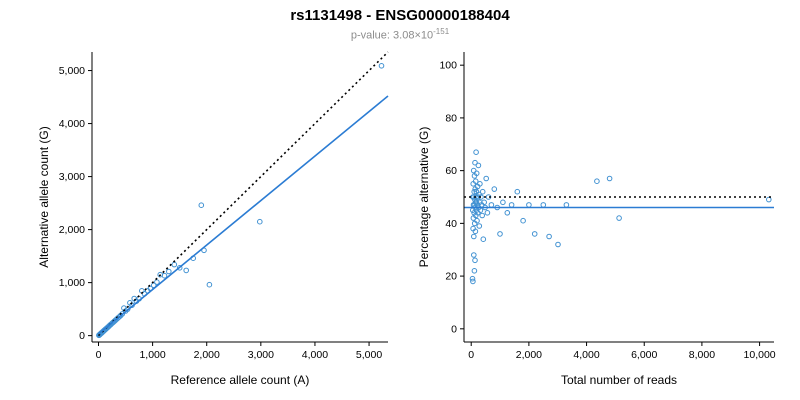  Describe the element at coordinates (702, 355) in the screenshot. I see `x-tick-label: 8,000` at that location.